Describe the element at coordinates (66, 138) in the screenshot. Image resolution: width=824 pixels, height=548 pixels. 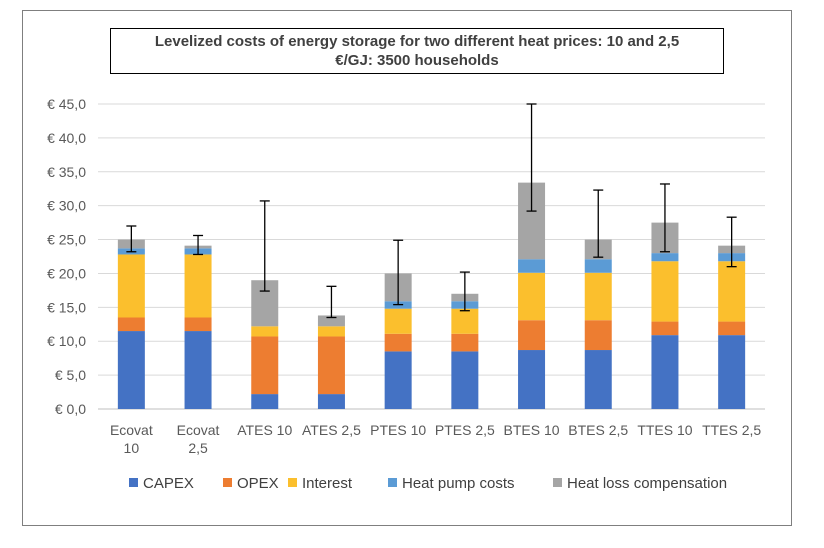
I see `y-tick-label: € 40,0` at that location.